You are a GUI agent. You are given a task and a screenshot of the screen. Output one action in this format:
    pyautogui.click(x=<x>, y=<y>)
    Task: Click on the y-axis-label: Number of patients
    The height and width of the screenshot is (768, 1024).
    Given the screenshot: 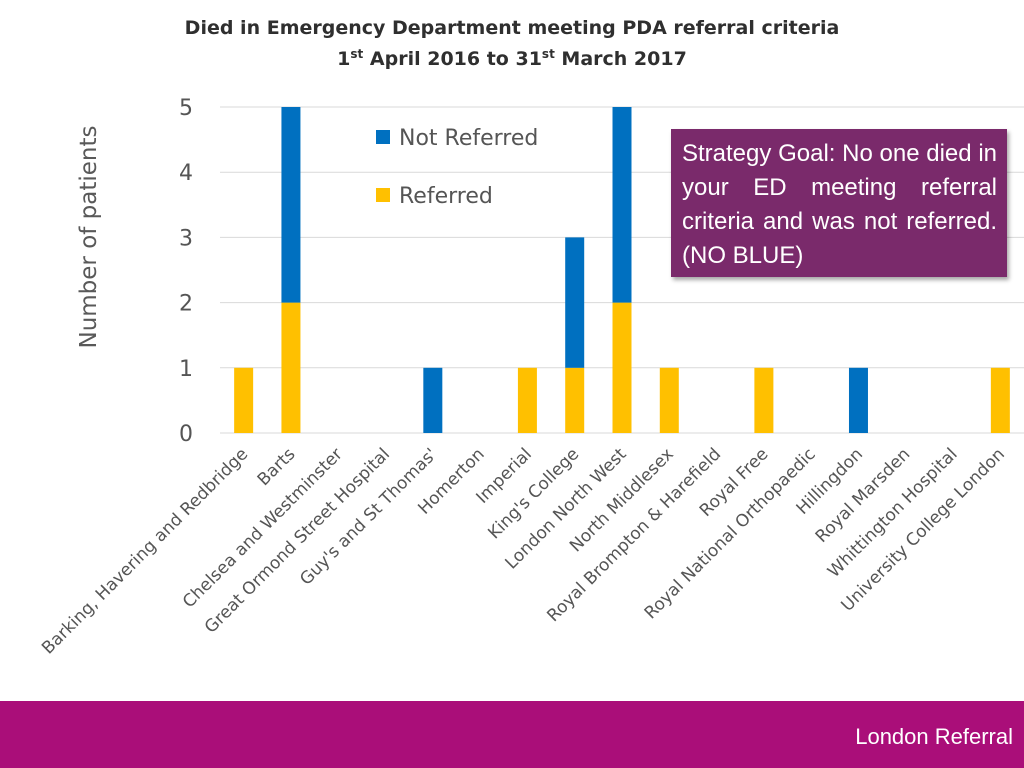 What is the action you would take?
    pyautogui.click(x=89, y=236)
    